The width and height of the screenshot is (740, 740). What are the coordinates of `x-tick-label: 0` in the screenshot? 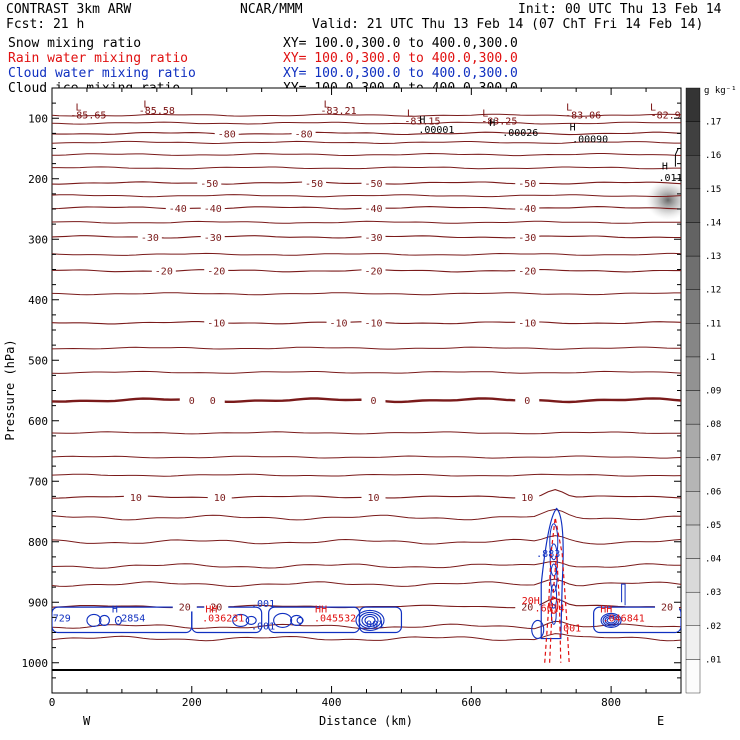 It's located at (52, 702).